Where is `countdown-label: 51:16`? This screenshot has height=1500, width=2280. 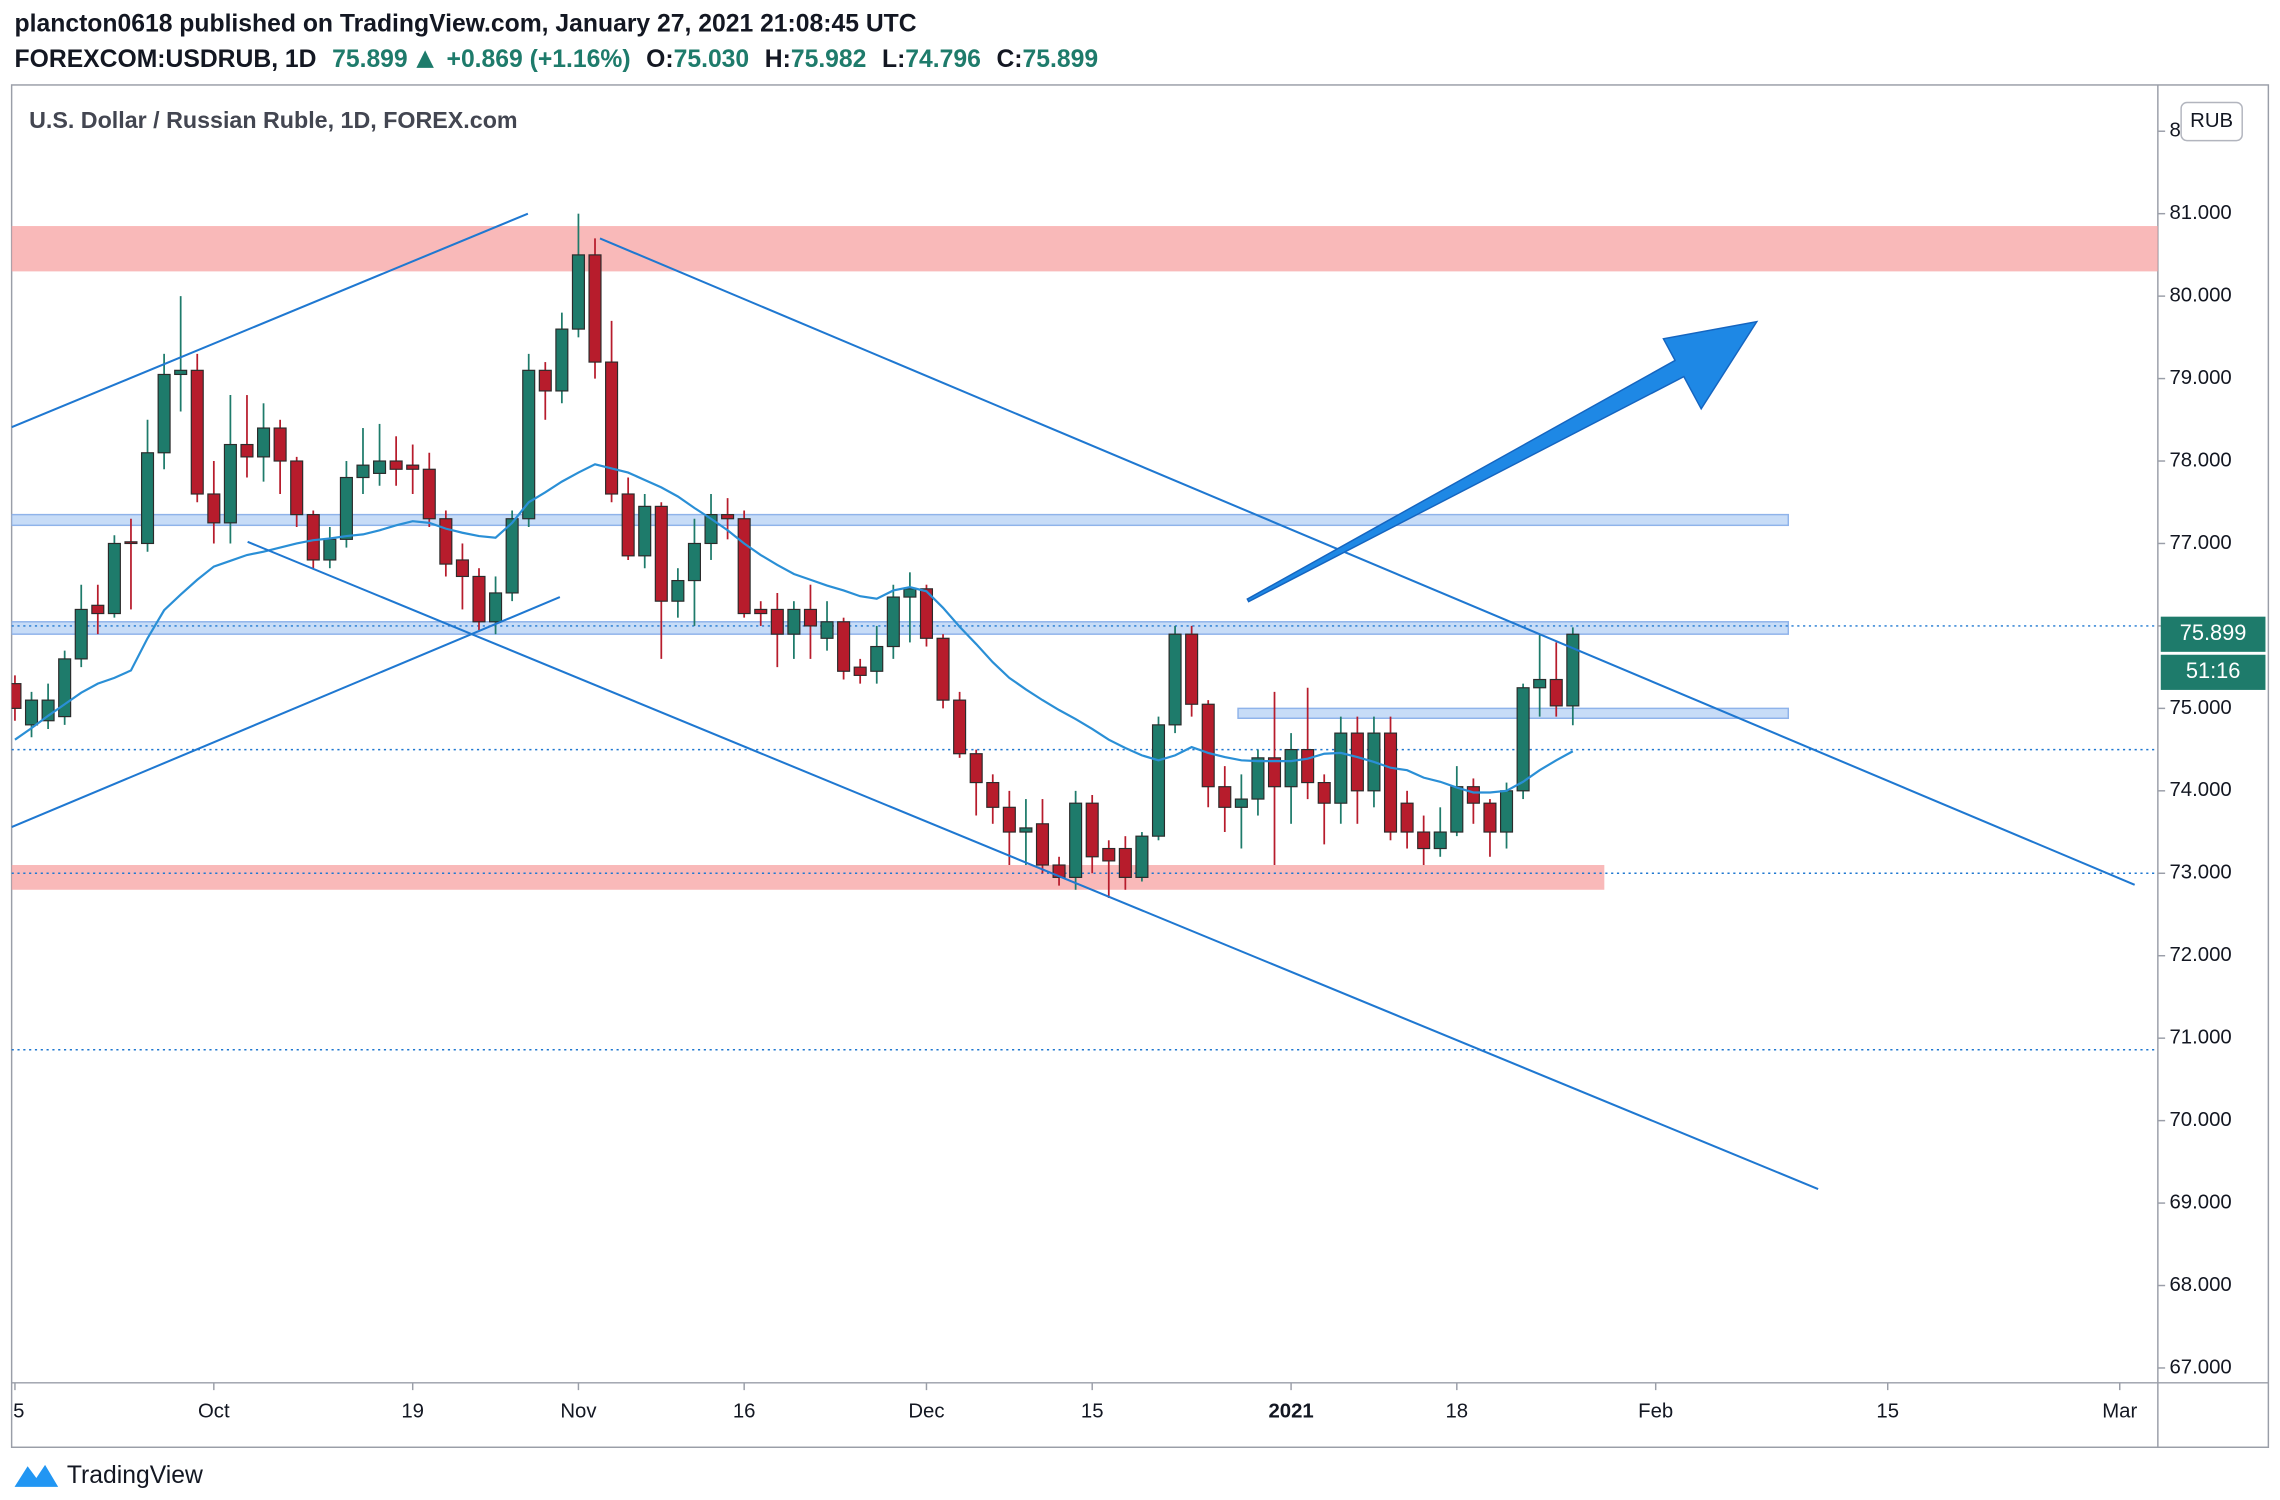 countdown-label: 51:16 is located at coordinates (2213, 670).